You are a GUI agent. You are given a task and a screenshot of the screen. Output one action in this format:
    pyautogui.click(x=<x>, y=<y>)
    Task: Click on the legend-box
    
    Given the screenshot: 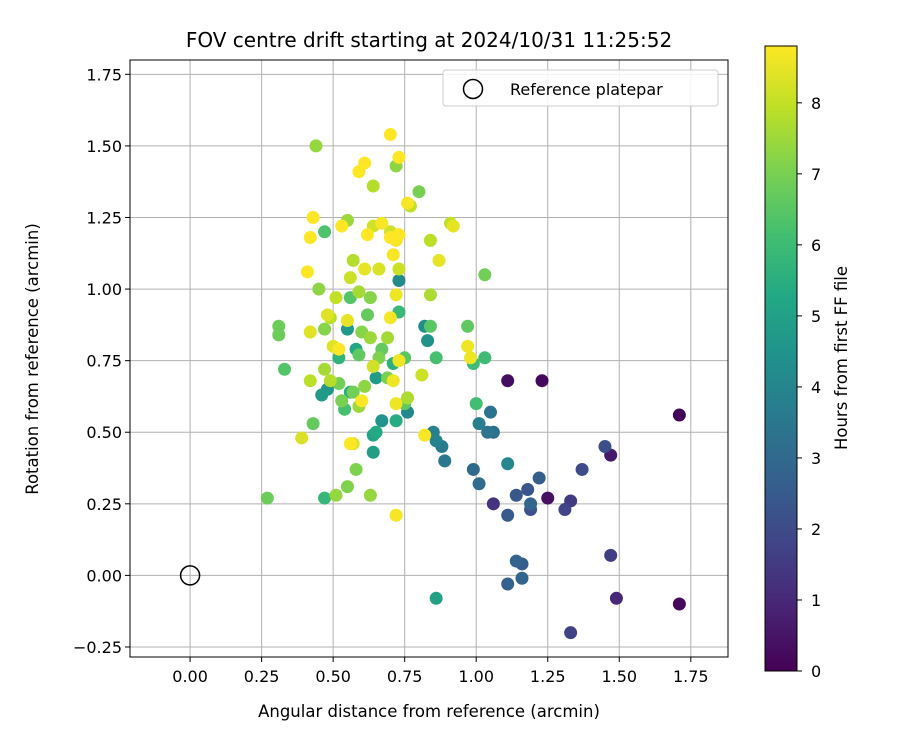 What is the action you would take?
    pyautogui.click(x=580, y=88)
    